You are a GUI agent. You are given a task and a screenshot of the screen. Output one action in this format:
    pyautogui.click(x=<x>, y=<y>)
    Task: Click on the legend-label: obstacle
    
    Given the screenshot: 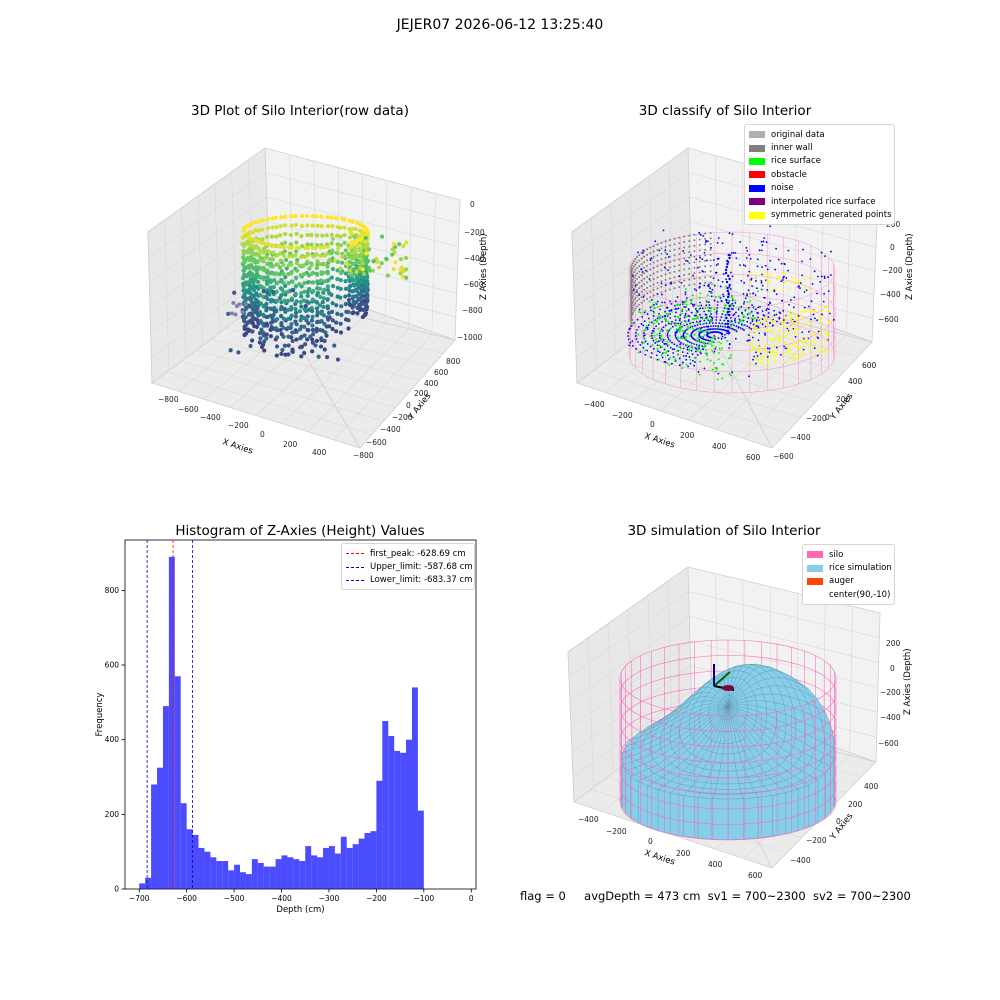 What is the action you would take?
    pyautogui.click(x=789, y=174)
    